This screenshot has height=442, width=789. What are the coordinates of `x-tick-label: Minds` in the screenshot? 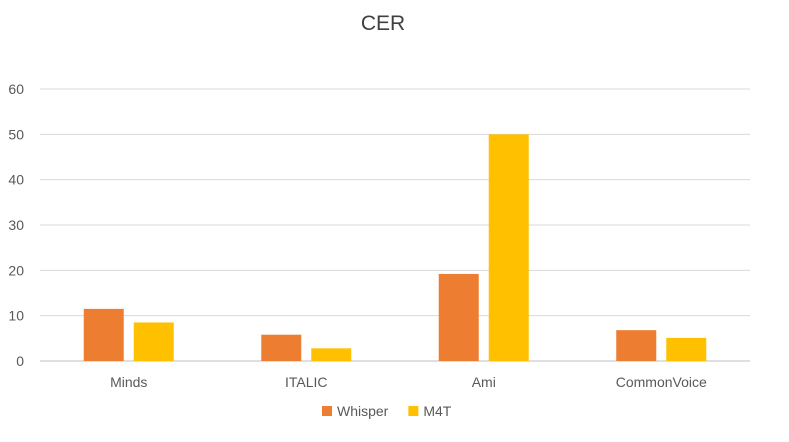 It's located at (128, 382).